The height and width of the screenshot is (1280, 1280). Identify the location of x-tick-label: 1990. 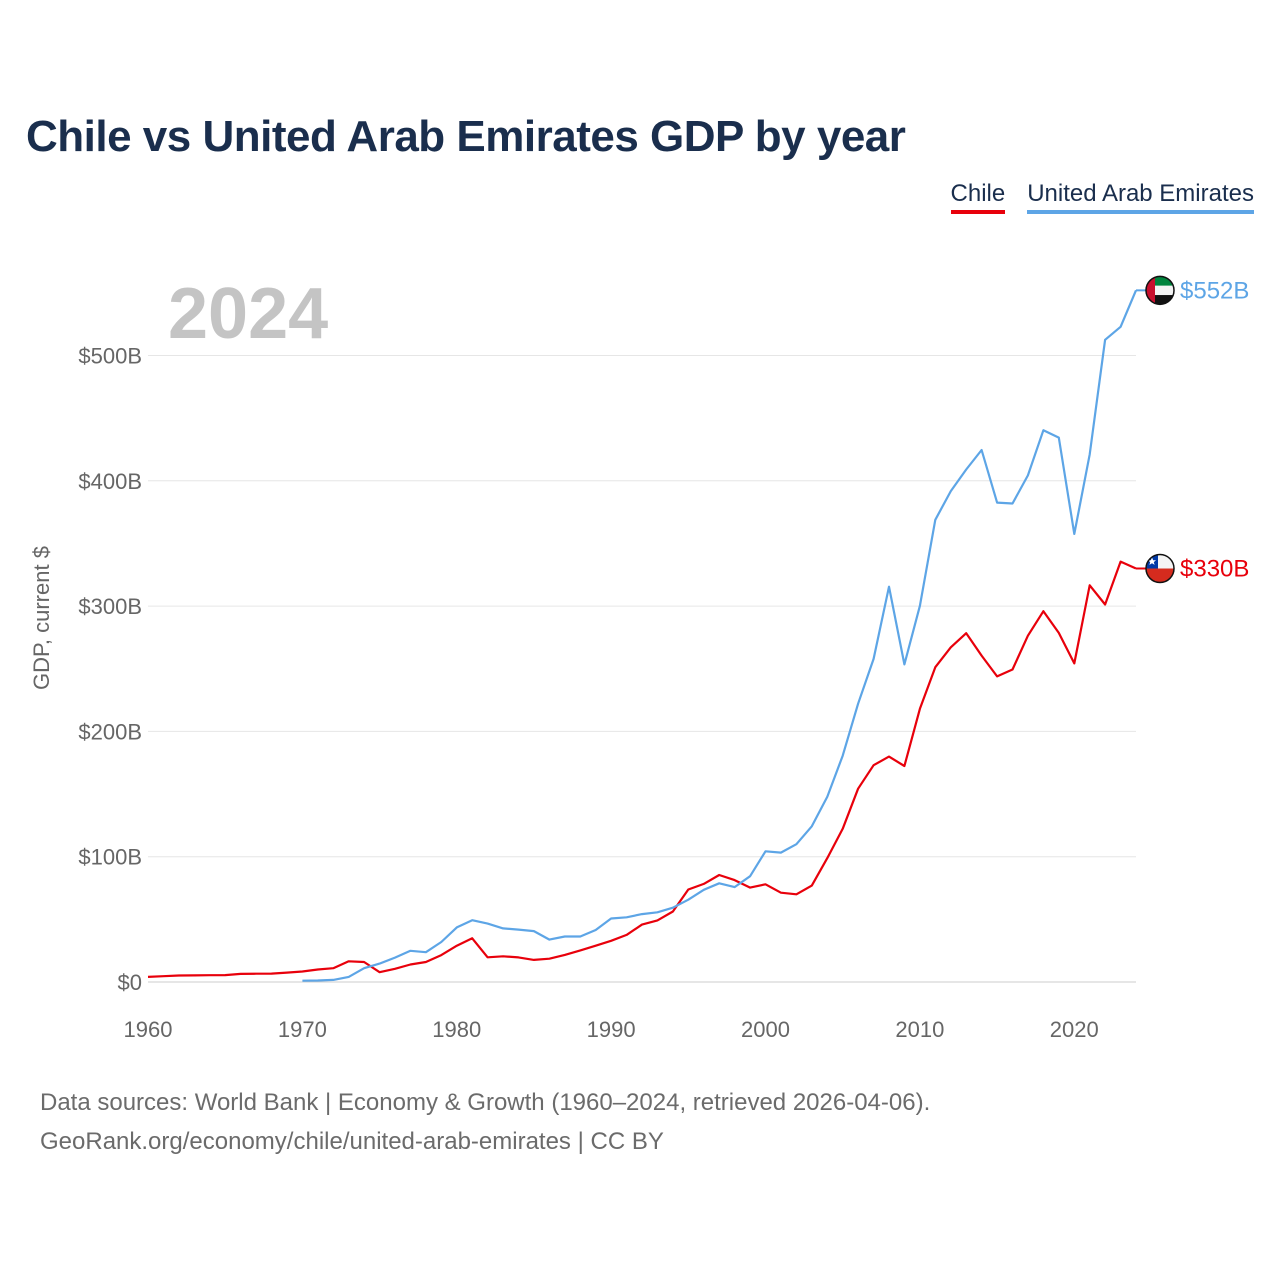
(611, 1029).